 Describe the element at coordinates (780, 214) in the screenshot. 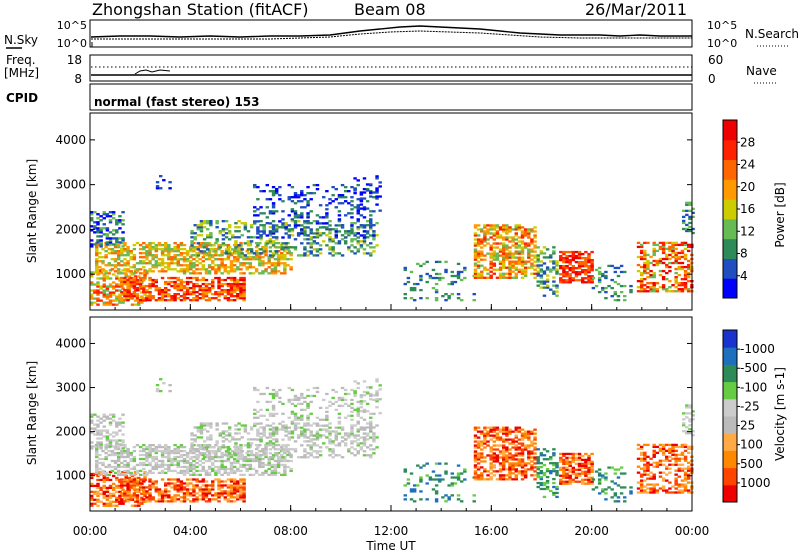

I see `power-colorbar-label: Power [dB]` at that location.